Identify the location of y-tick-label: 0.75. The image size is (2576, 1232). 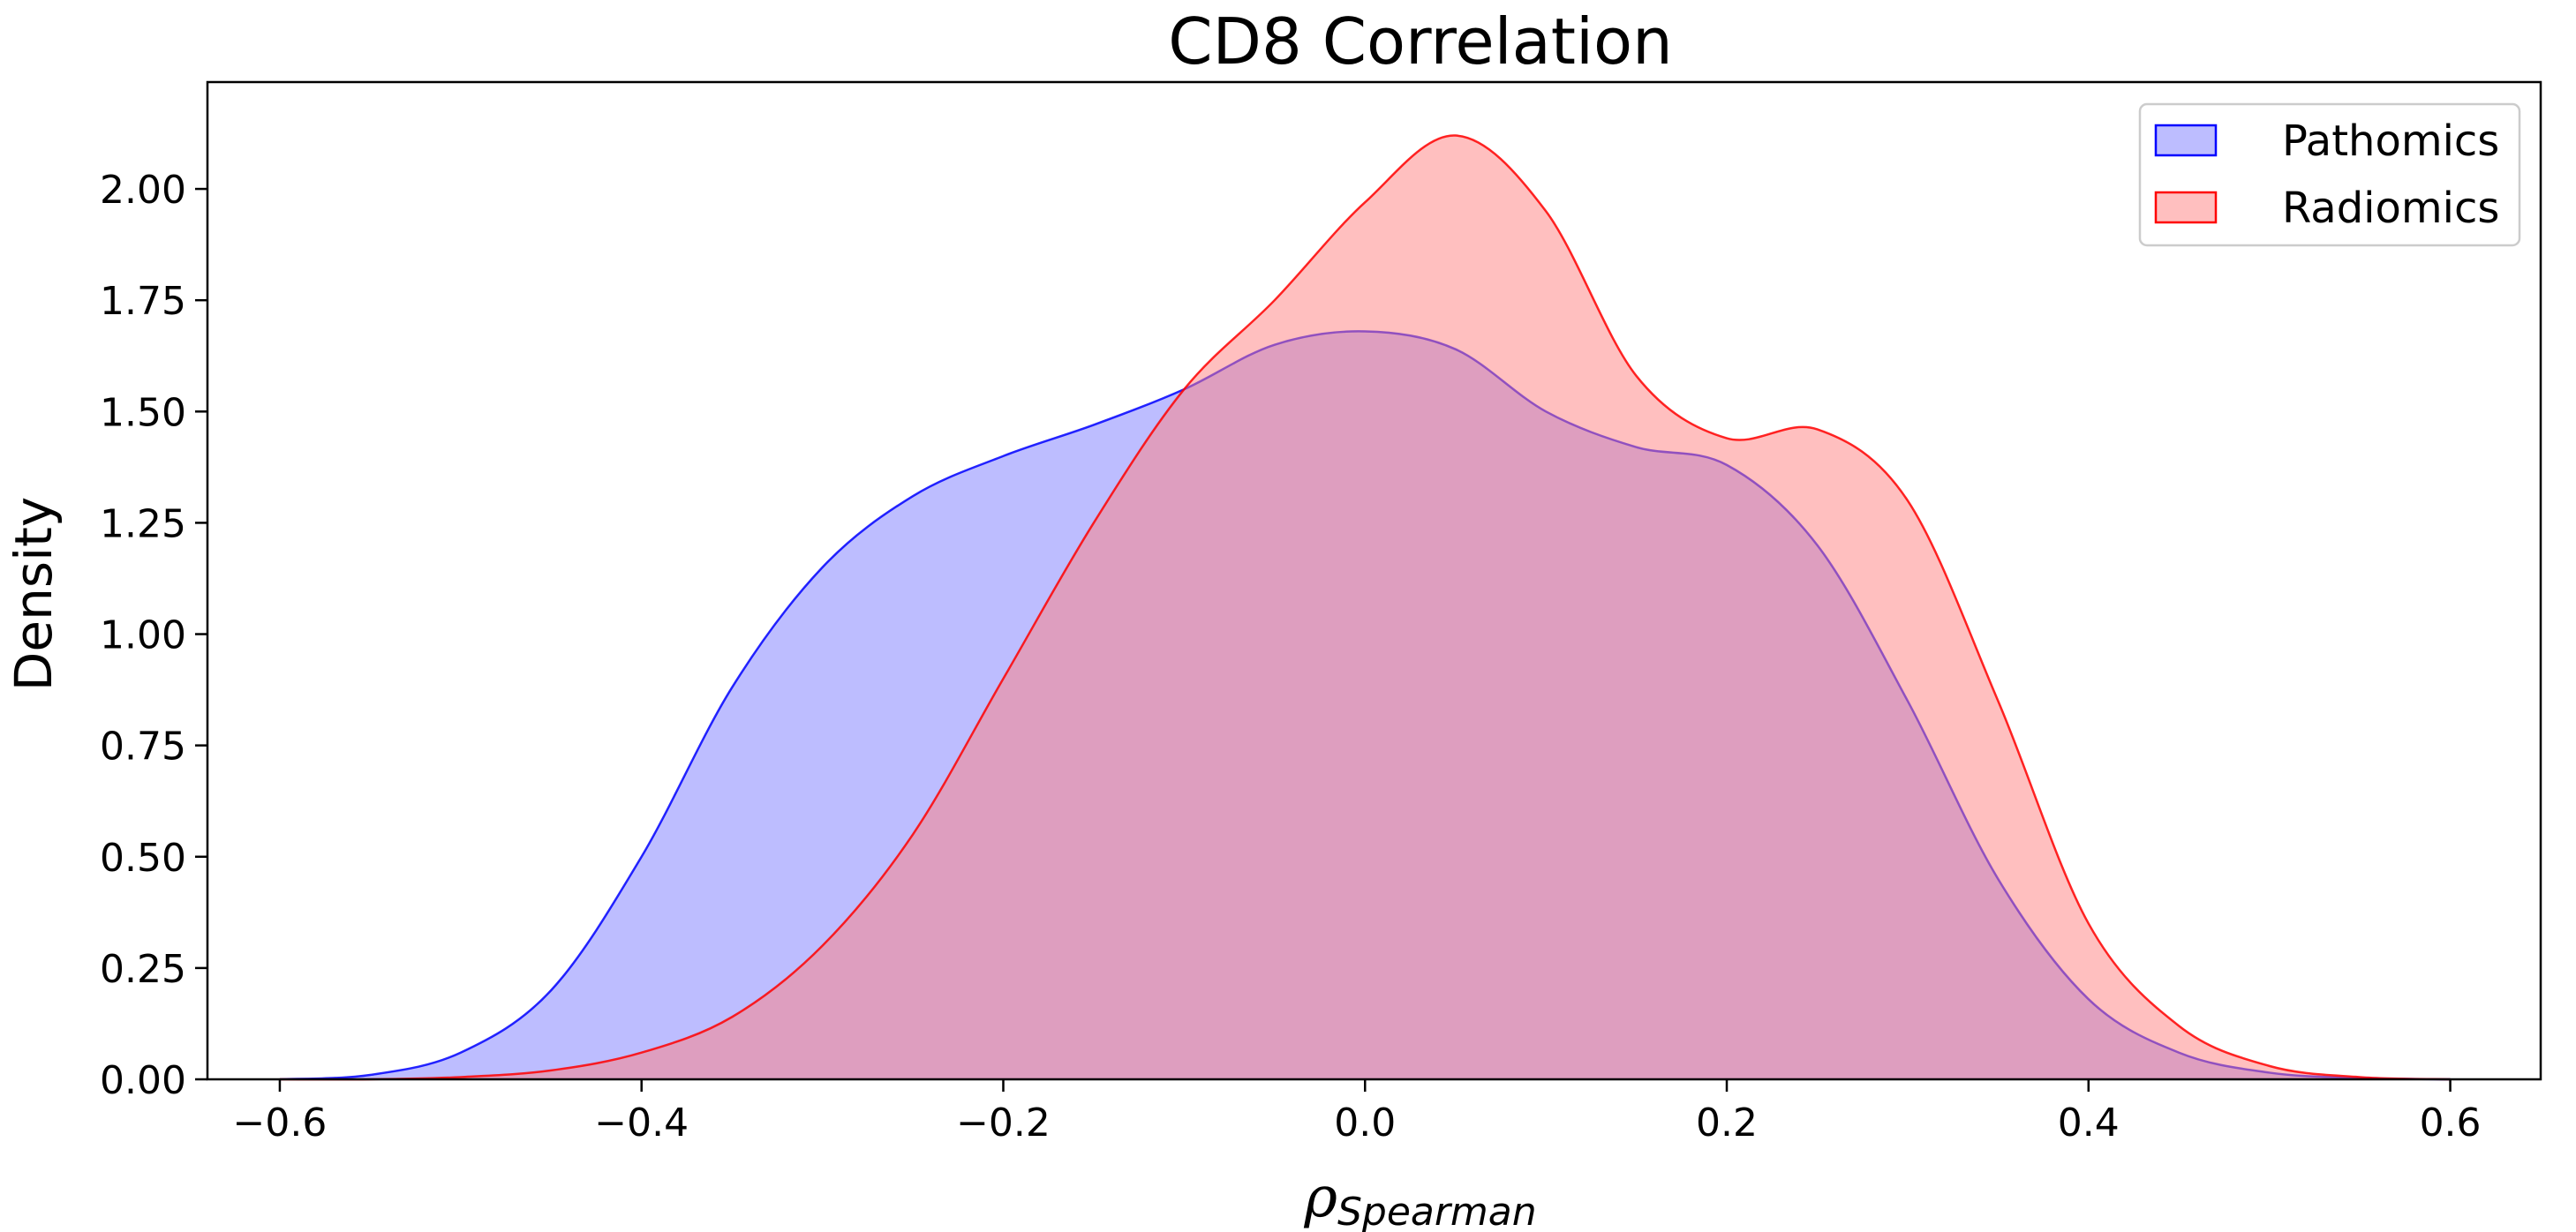
(143, 747).